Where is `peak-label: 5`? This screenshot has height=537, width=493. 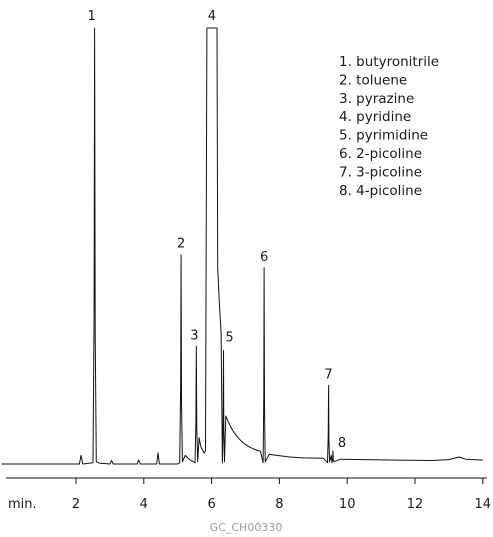 peak-label: 5 is located at coordinates (229, 338).